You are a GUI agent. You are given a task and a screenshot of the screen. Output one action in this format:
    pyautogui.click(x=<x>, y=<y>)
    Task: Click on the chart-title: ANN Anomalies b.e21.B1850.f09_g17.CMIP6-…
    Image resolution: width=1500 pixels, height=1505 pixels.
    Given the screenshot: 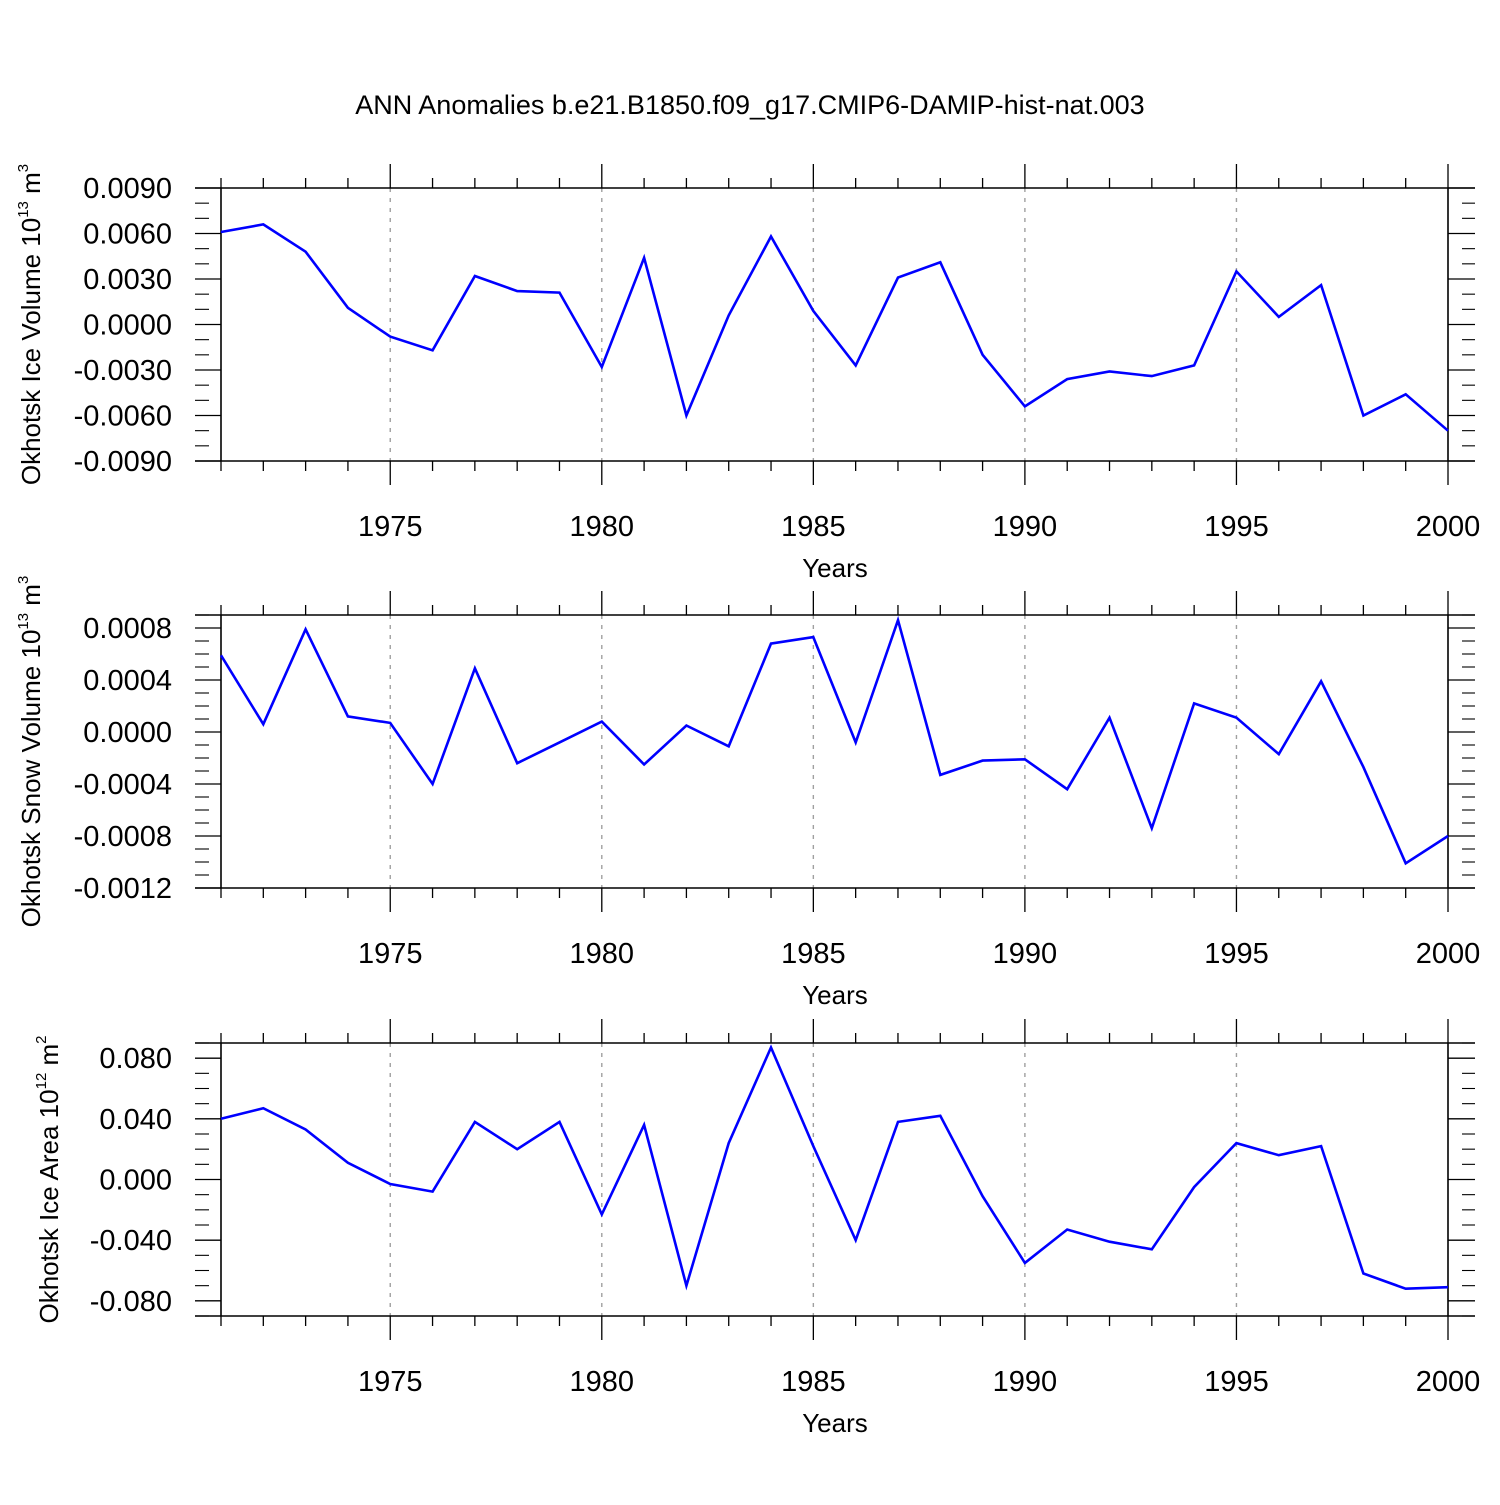 What is the action you would take?
    pyautogui.click(x=749, y=105)
    